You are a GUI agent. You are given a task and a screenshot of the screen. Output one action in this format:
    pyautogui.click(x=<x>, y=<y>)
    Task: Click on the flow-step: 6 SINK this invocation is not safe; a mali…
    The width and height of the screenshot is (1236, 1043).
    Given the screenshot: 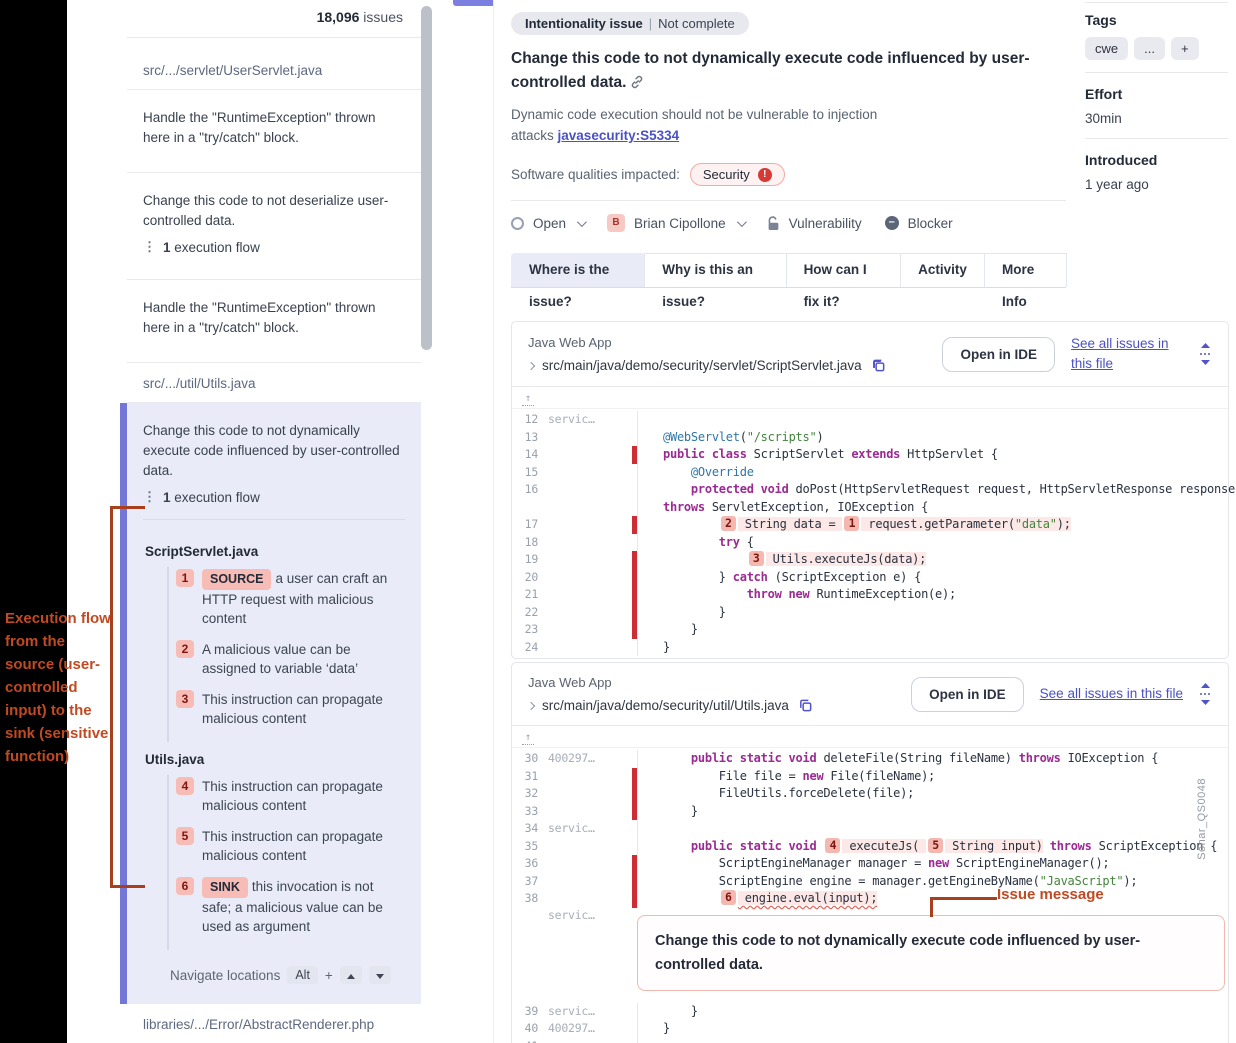 What is the action you would take?
    pyautogui.click(x=290, y=906)
    